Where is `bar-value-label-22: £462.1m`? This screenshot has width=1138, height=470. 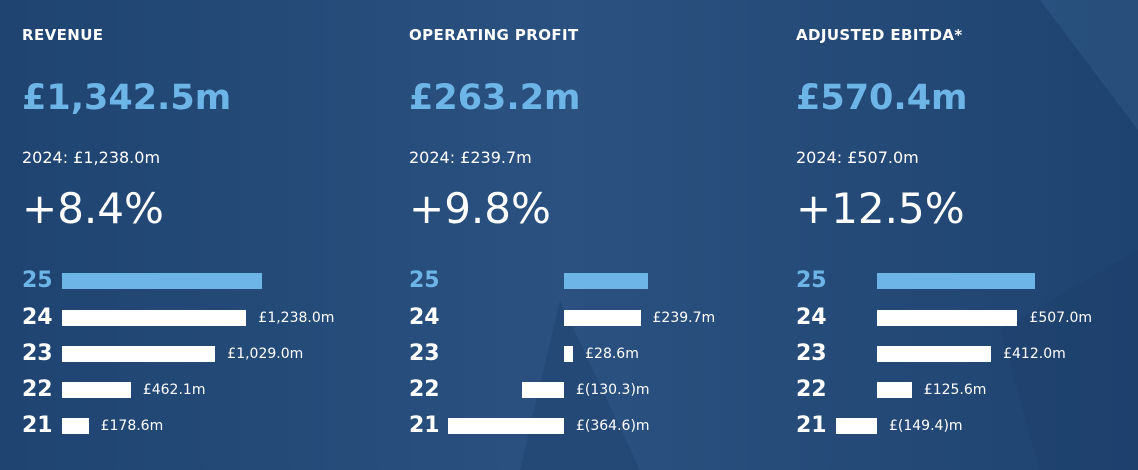 bar-value-label-22: £462.1m is located at coordinates (174, 390).